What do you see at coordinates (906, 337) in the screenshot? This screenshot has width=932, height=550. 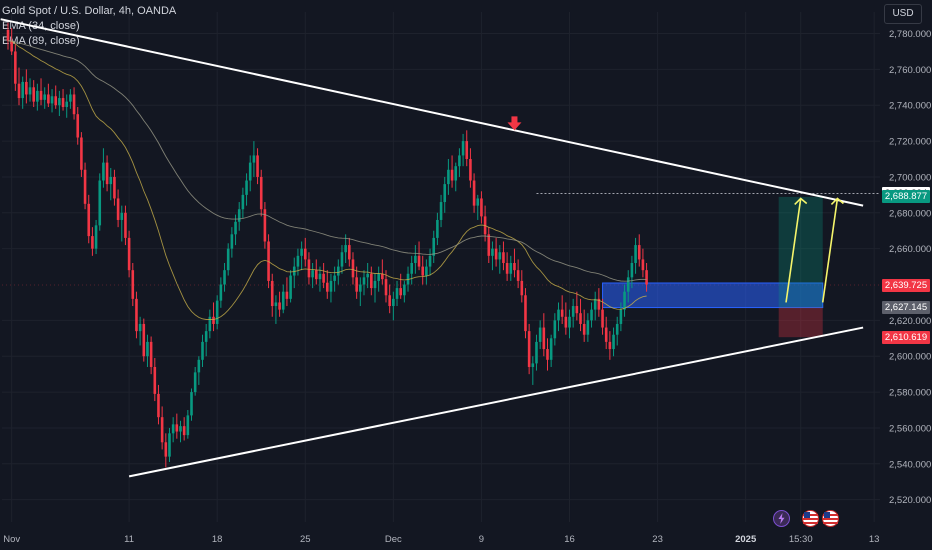 I see `price-tag: 2,610.619` at bounding box center [906, 337].